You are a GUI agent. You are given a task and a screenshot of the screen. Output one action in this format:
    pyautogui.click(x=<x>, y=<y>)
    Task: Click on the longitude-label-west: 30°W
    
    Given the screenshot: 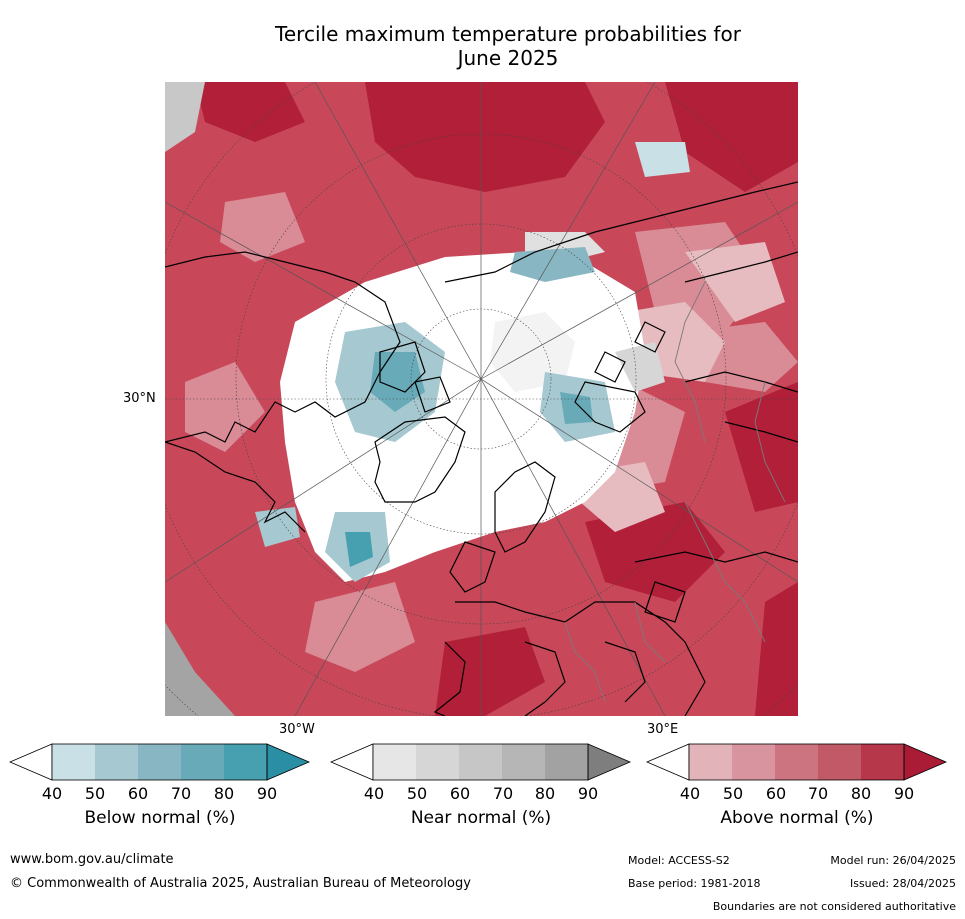 What is the action you would take?
    pyautogui.click(x=297, y=729)
    